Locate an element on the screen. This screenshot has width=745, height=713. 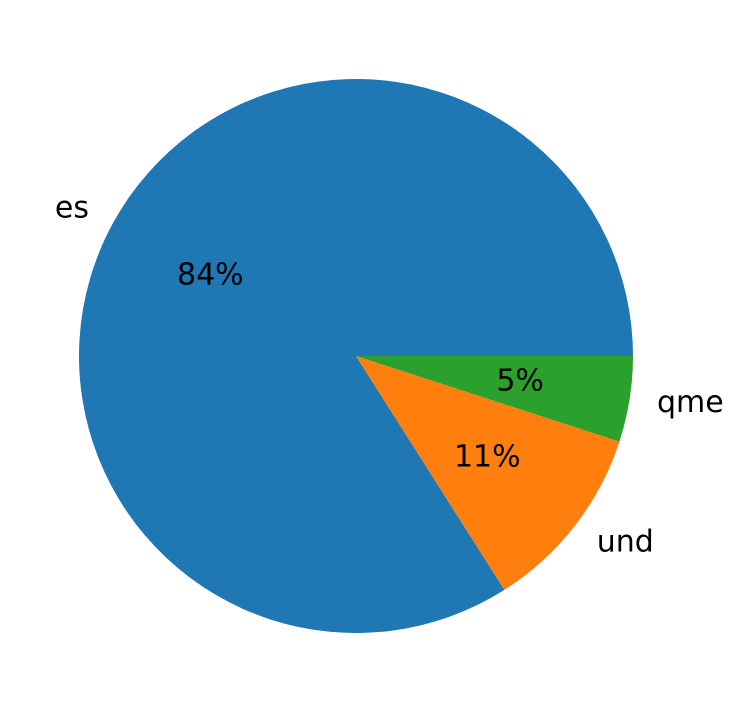
percent-label: 5% is located at coordinates (520, 380).